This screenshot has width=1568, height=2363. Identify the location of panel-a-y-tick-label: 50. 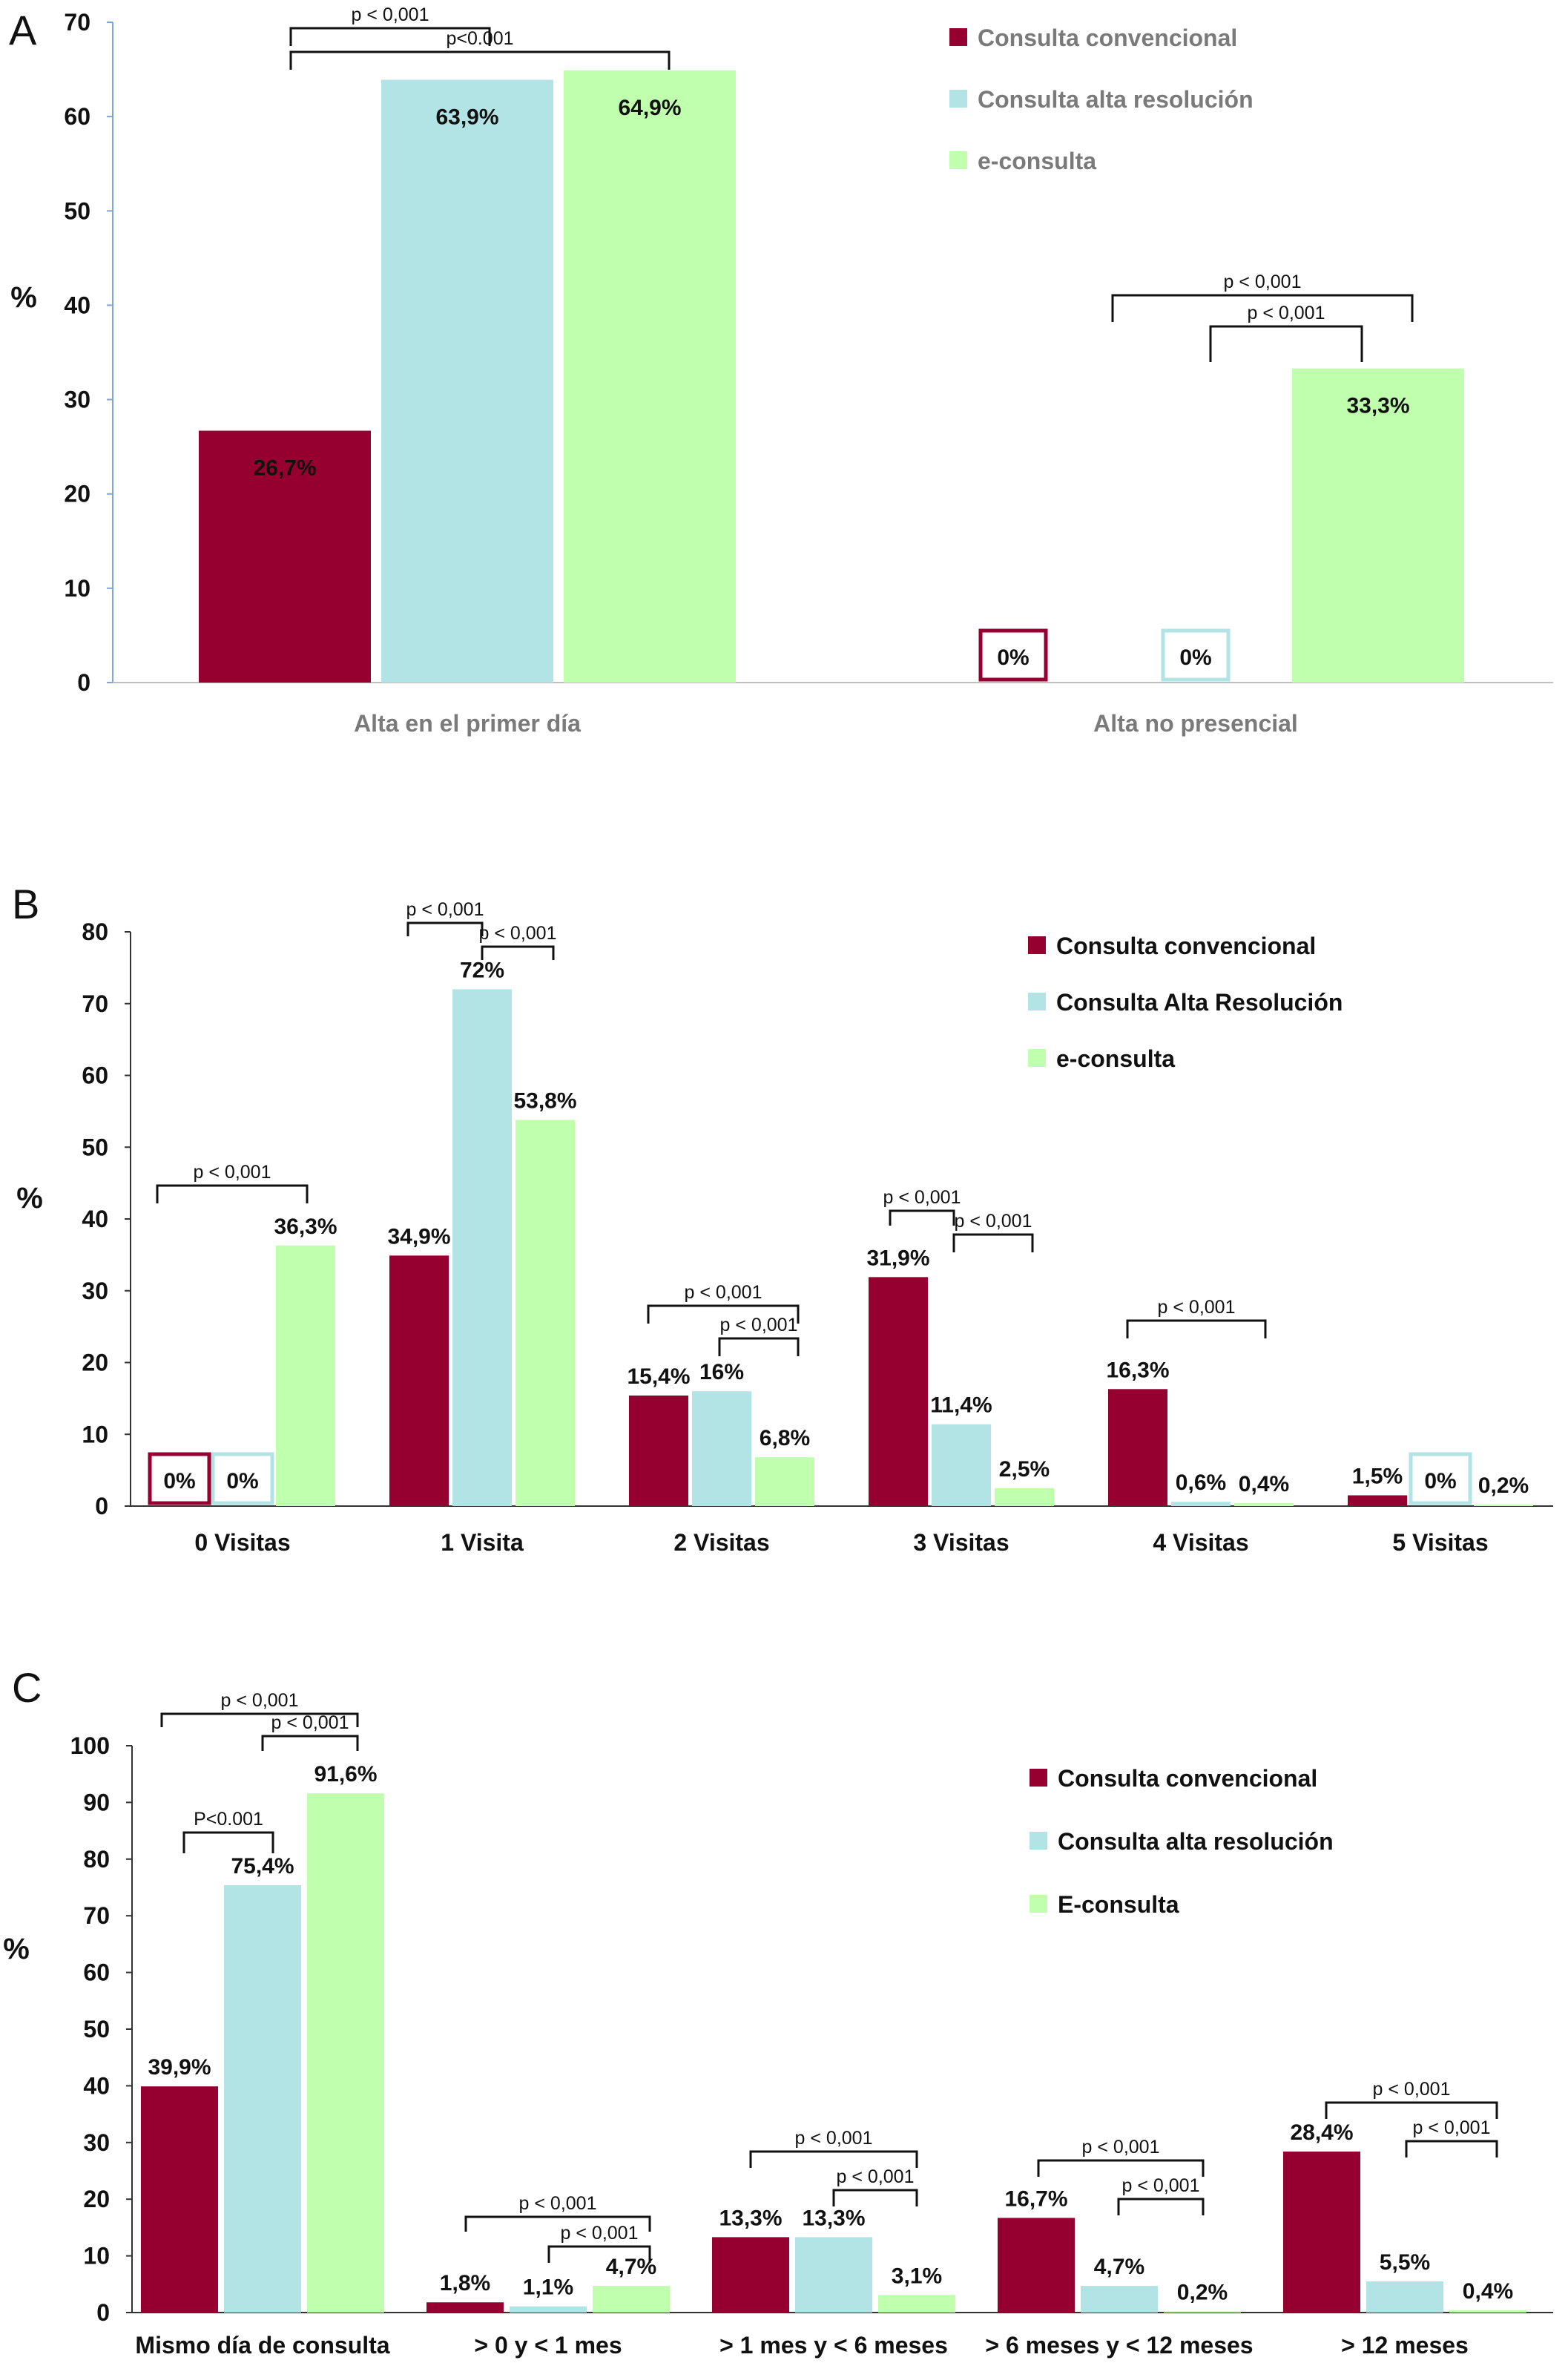
(77, 210).